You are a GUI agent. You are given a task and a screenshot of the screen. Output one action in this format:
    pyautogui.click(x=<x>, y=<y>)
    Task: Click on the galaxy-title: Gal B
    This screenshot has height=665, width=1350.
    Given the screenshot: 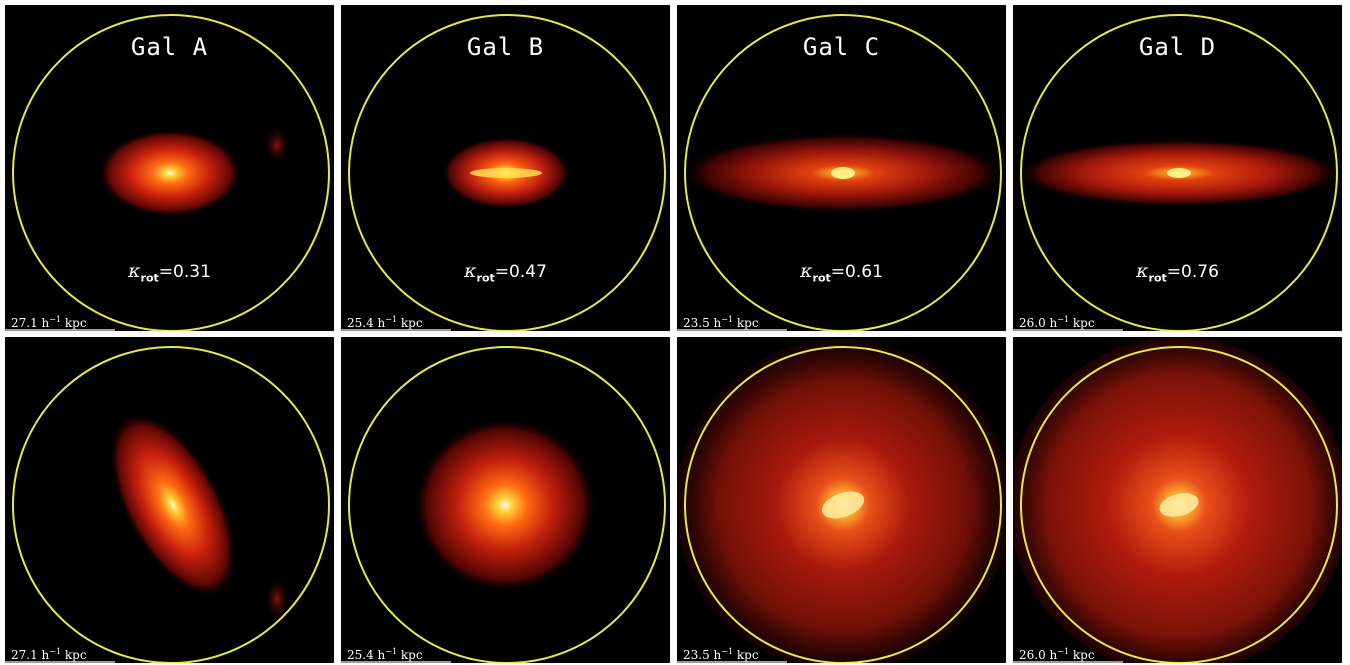 What is the action you would take?
    pyautogui.click(x=505, y=47)
    